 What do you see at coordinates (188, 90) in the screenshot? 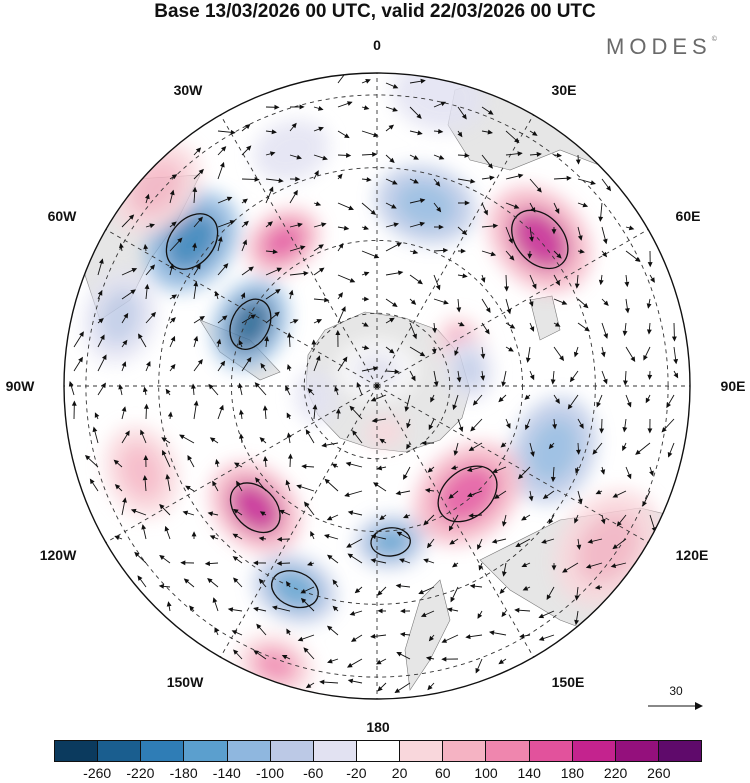
I see `lon-label-30w: 30W` at bounding box center [188, 90].